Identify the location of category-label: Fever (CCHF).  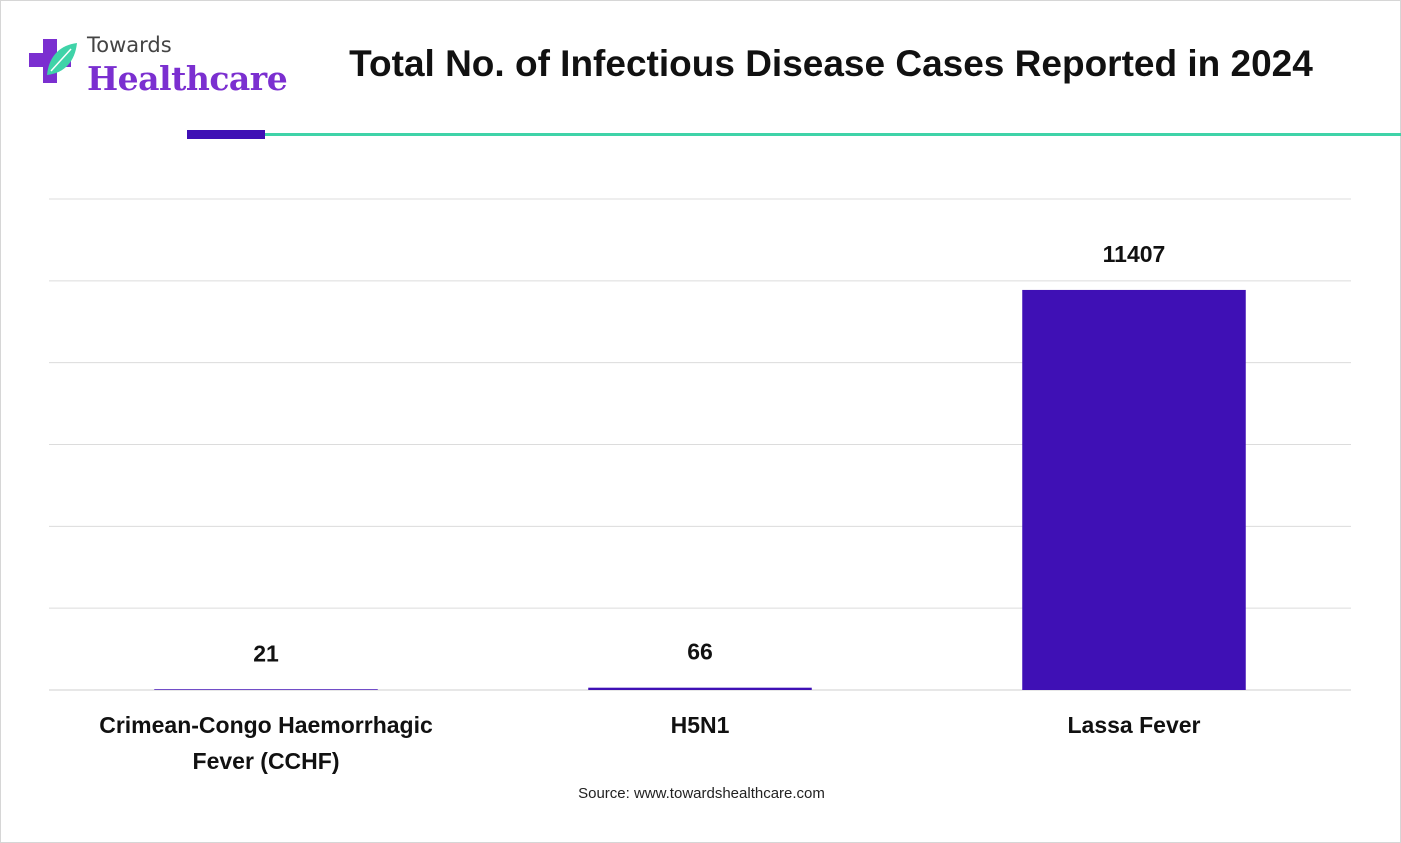
(266, 761).